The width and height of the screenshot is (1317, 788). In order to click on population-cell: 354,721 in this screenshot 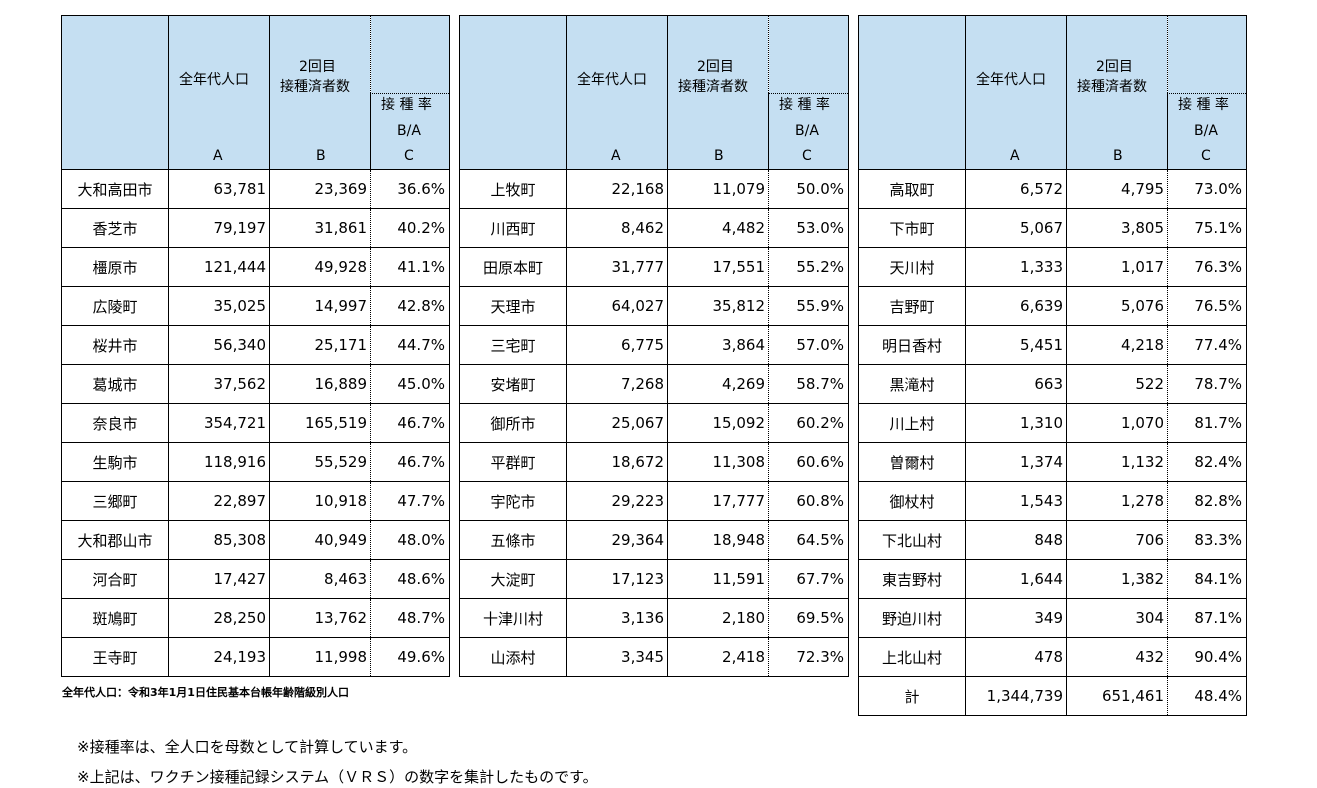, I will do `click(219, 423)`.